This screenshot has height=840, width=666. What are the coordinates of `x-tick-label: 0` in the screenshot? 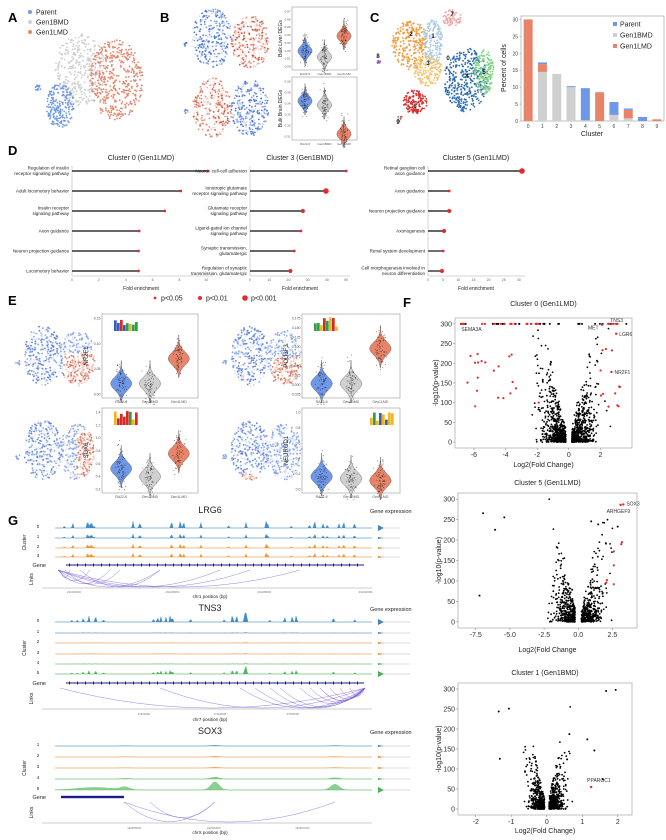 It's located at (250, 280).